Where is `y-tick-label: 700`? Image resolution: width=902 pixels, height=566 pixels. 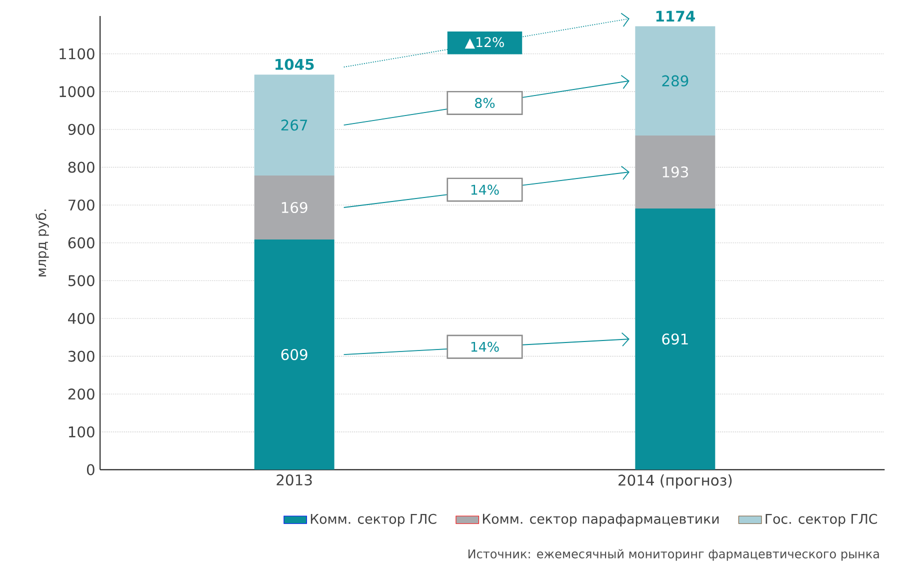
y-tick-label: 700 is located at coordinates (81, 205).